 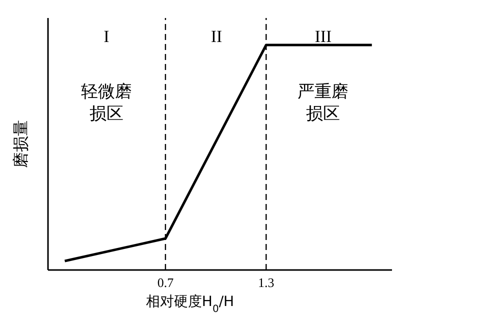 What do you see at coordinates (106, 37) in the screenshot?
I see `annotation: I` at bounding box center [106, 37].